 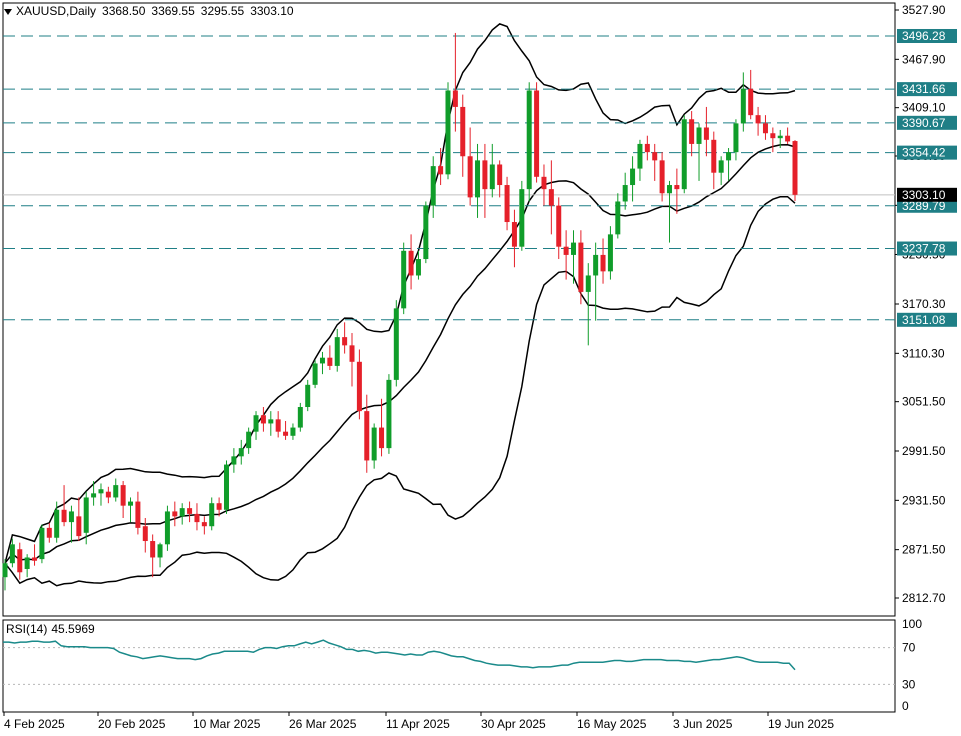 What do you see at coordinates (924, 108) in the screenshot?
I see `y-tick-label: 3409.10` at bounding box center [924, 108].